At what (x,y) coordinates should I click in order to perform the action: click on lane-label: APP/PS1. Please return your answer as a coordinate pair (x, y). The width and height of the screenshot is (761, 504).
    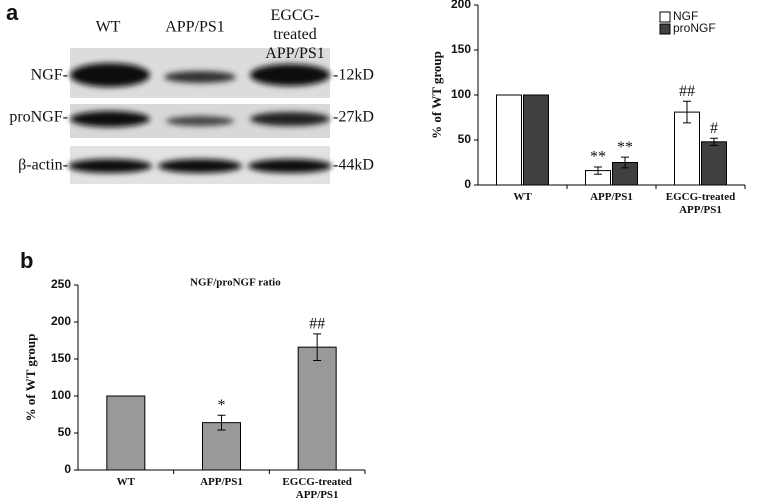
    Looking at the image, I should click on (195, 27).